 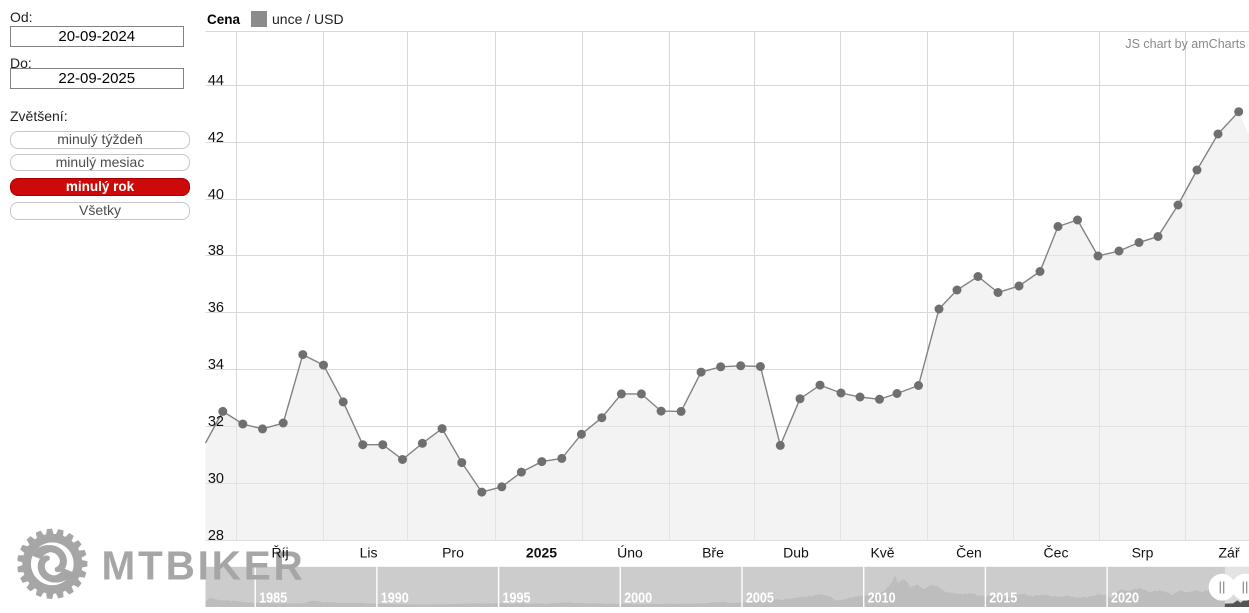 I want to click on svg-text: 2015, so click(x=1003, y=599).